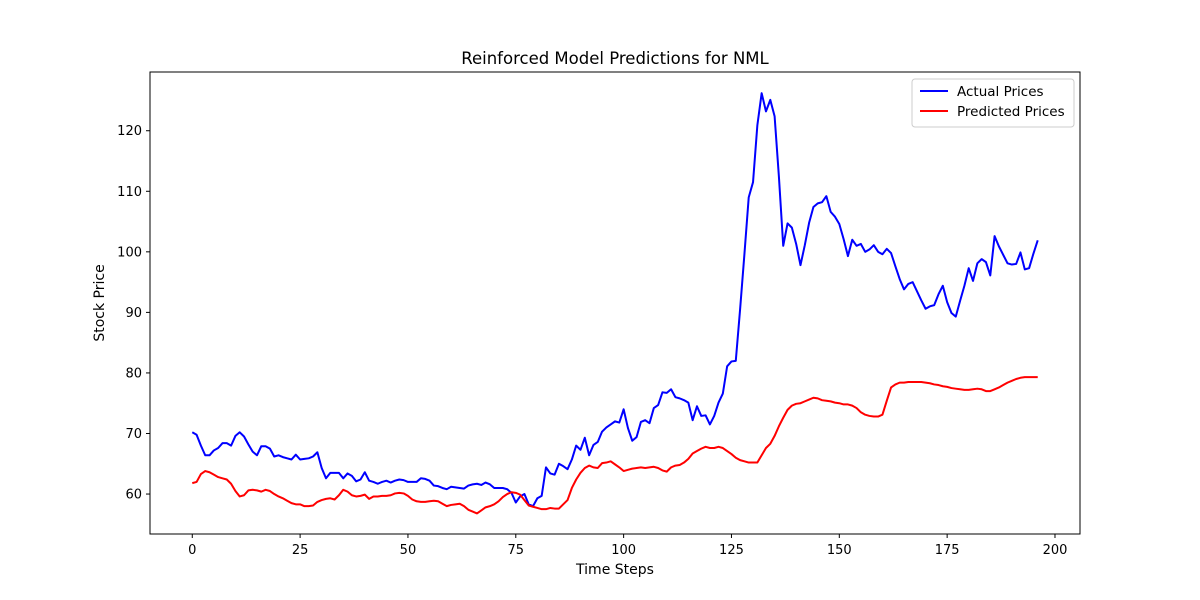  I want to click on legend-box, so click(993, 103).